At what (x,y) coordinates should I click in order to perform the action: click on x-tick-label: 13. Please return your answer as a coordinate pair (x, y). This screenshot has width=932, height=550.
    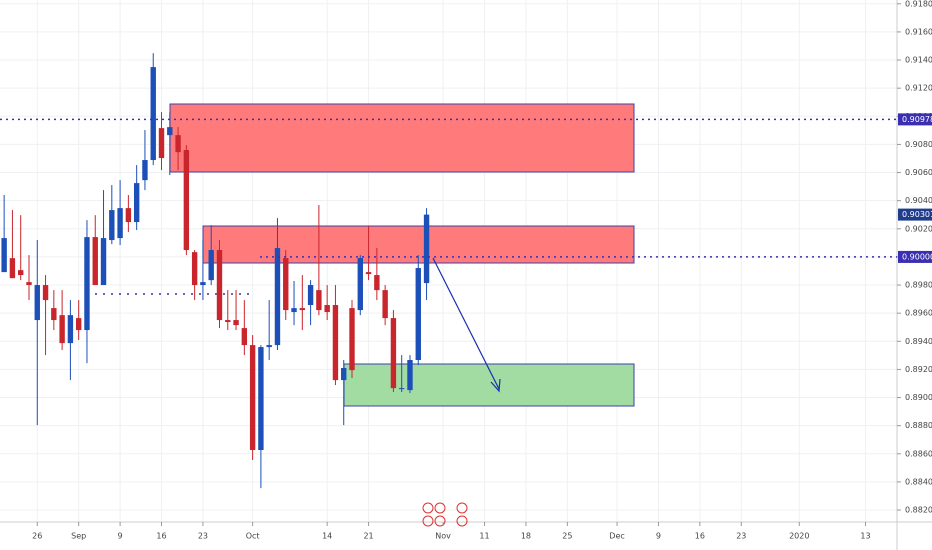
    Looking at the image, I should click on (865, 536).